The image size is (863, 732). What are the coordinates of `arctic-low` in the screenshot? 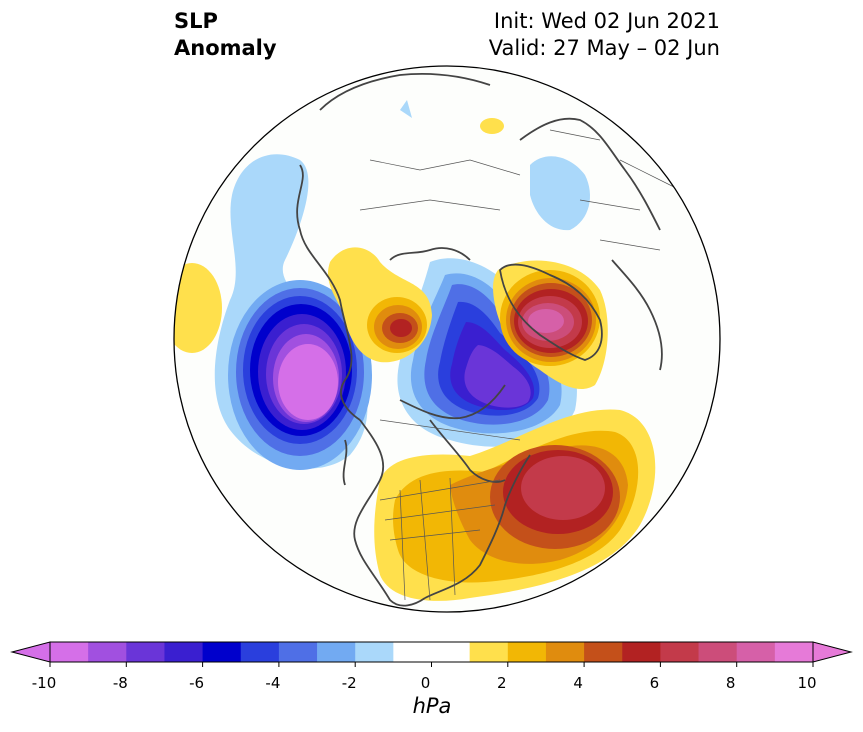 It's located at (487, 352).